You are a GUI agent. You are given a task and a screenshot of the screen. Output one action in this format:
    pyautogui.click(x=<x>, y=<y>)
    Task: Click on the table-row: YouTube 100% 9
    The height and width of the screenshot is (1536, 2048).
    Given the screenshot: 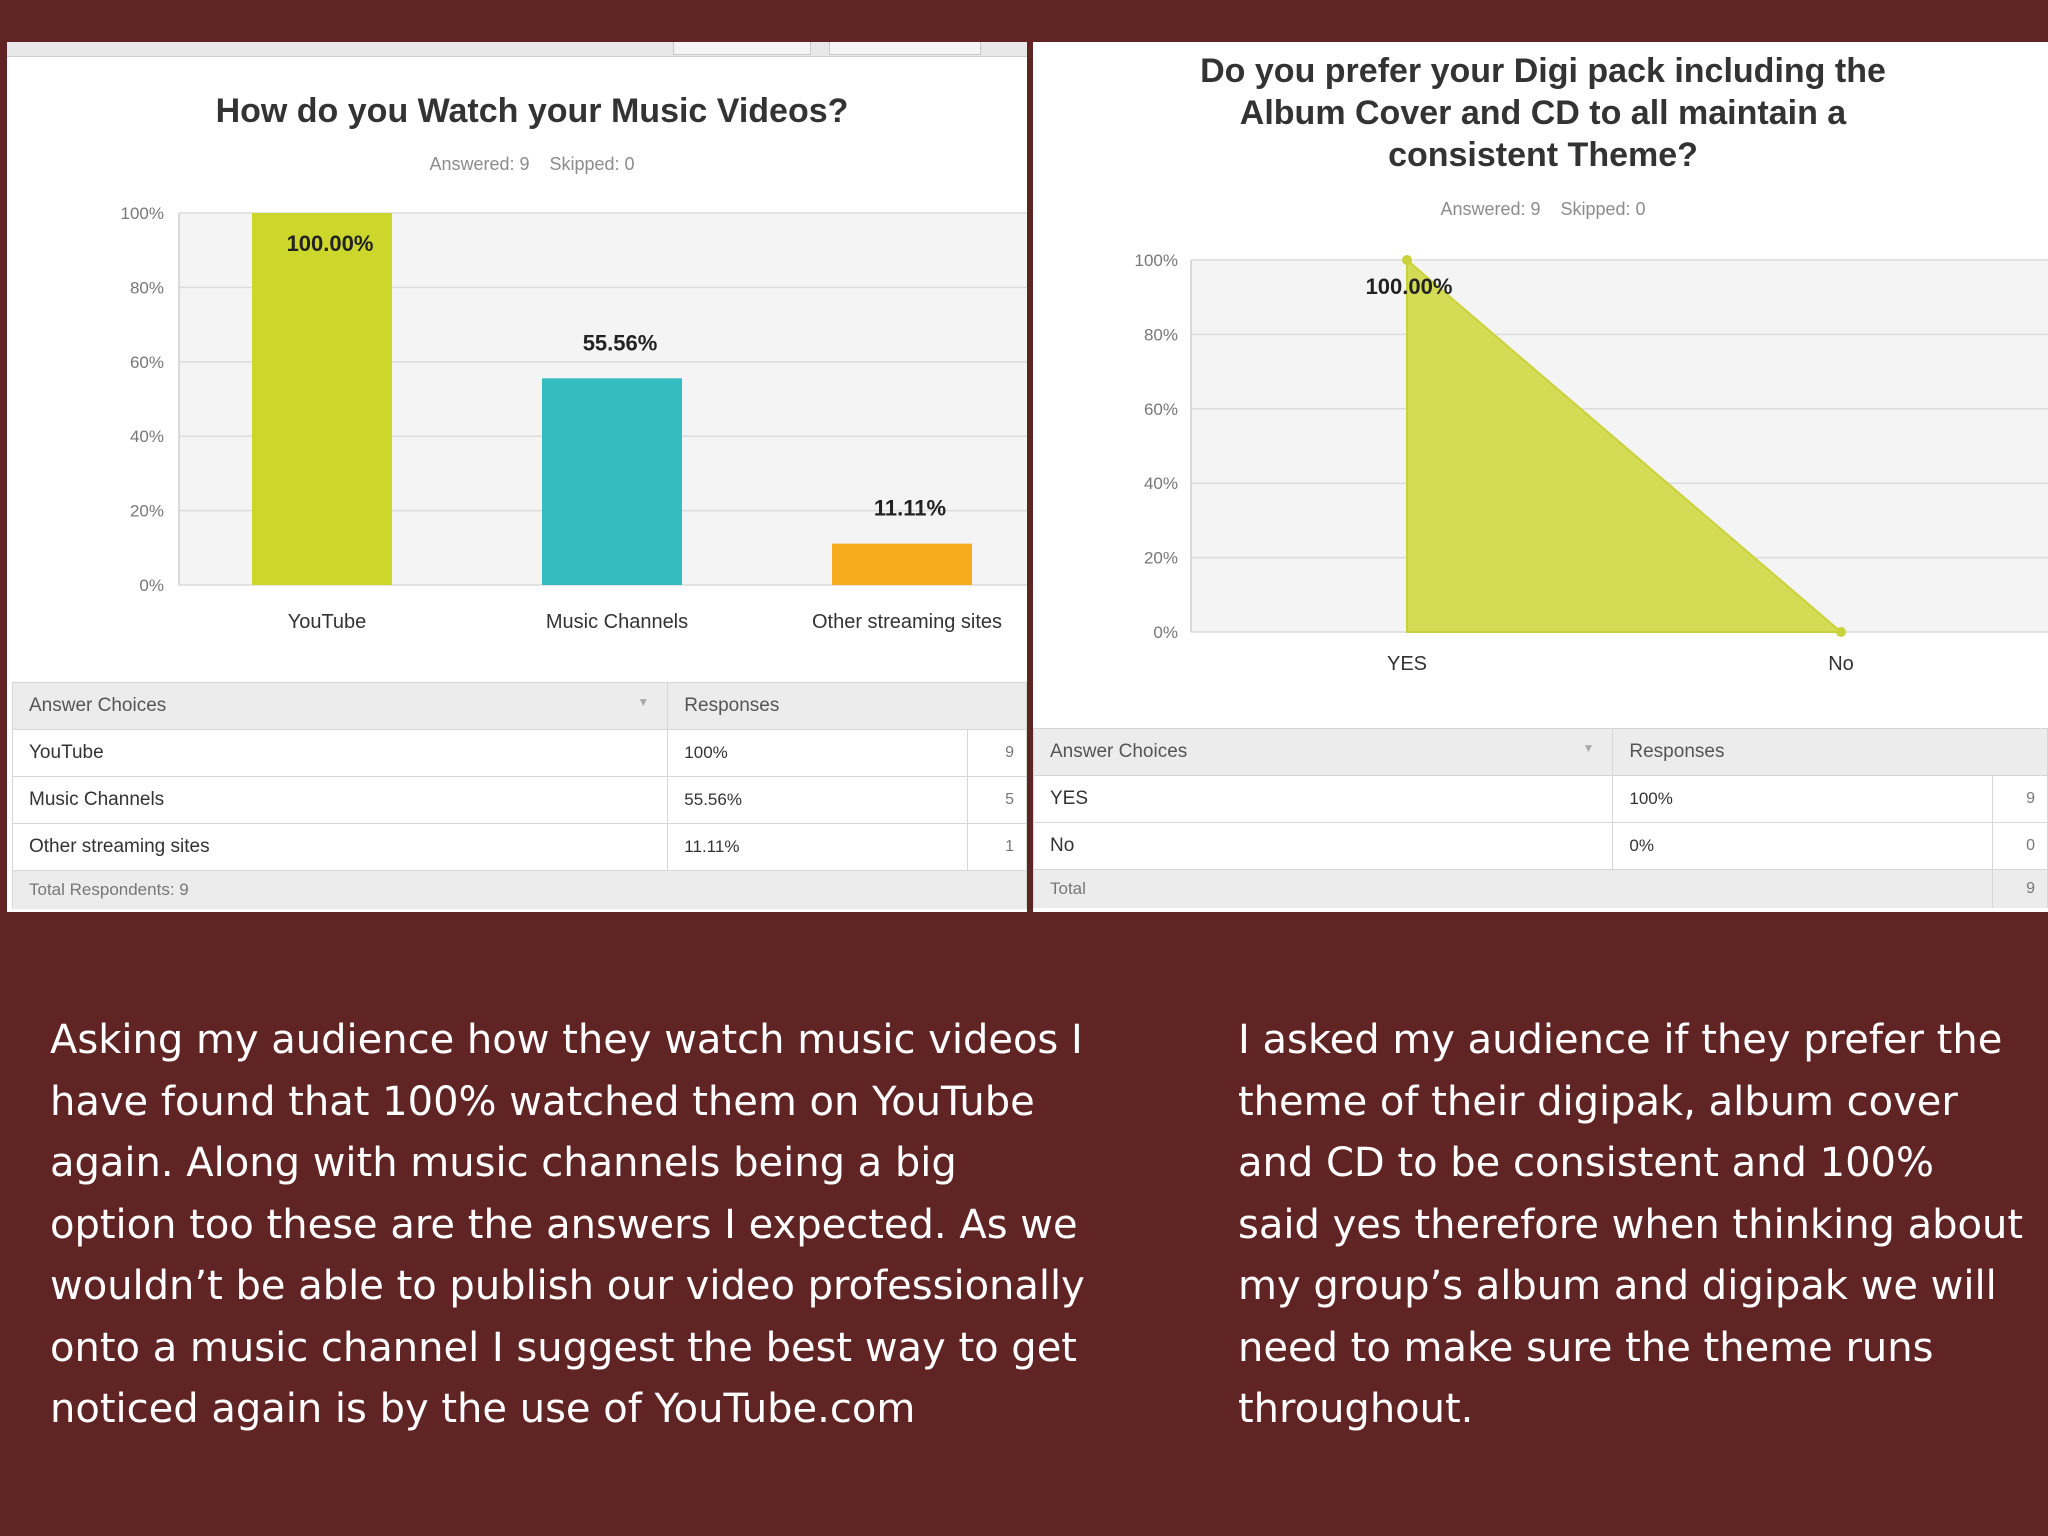 What is the action you would take?
    pyautogui.click(x=519, y=753)
    